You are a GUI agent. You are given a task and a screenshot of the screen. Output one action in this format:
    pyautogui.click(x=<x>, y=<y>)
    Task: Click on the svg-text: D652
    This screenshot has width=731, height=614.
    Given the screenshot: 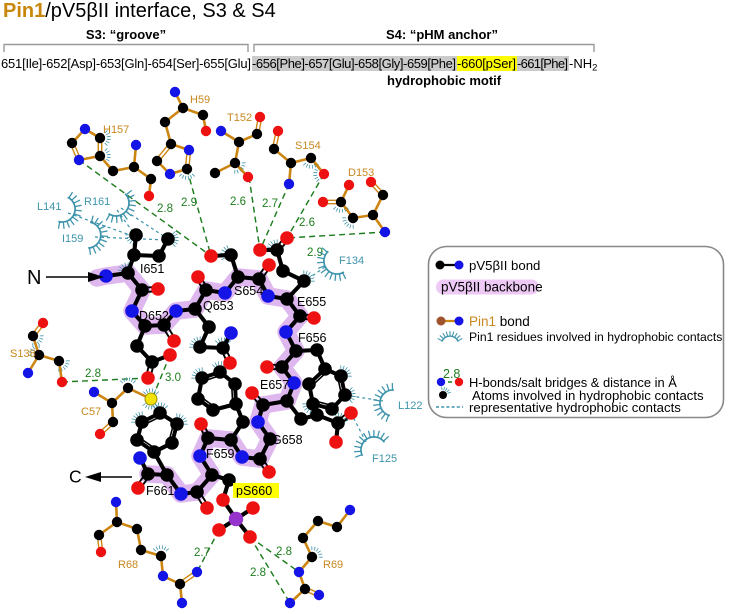 What is the action you would take?
    pyautogui.click(x=154, y=316)
    